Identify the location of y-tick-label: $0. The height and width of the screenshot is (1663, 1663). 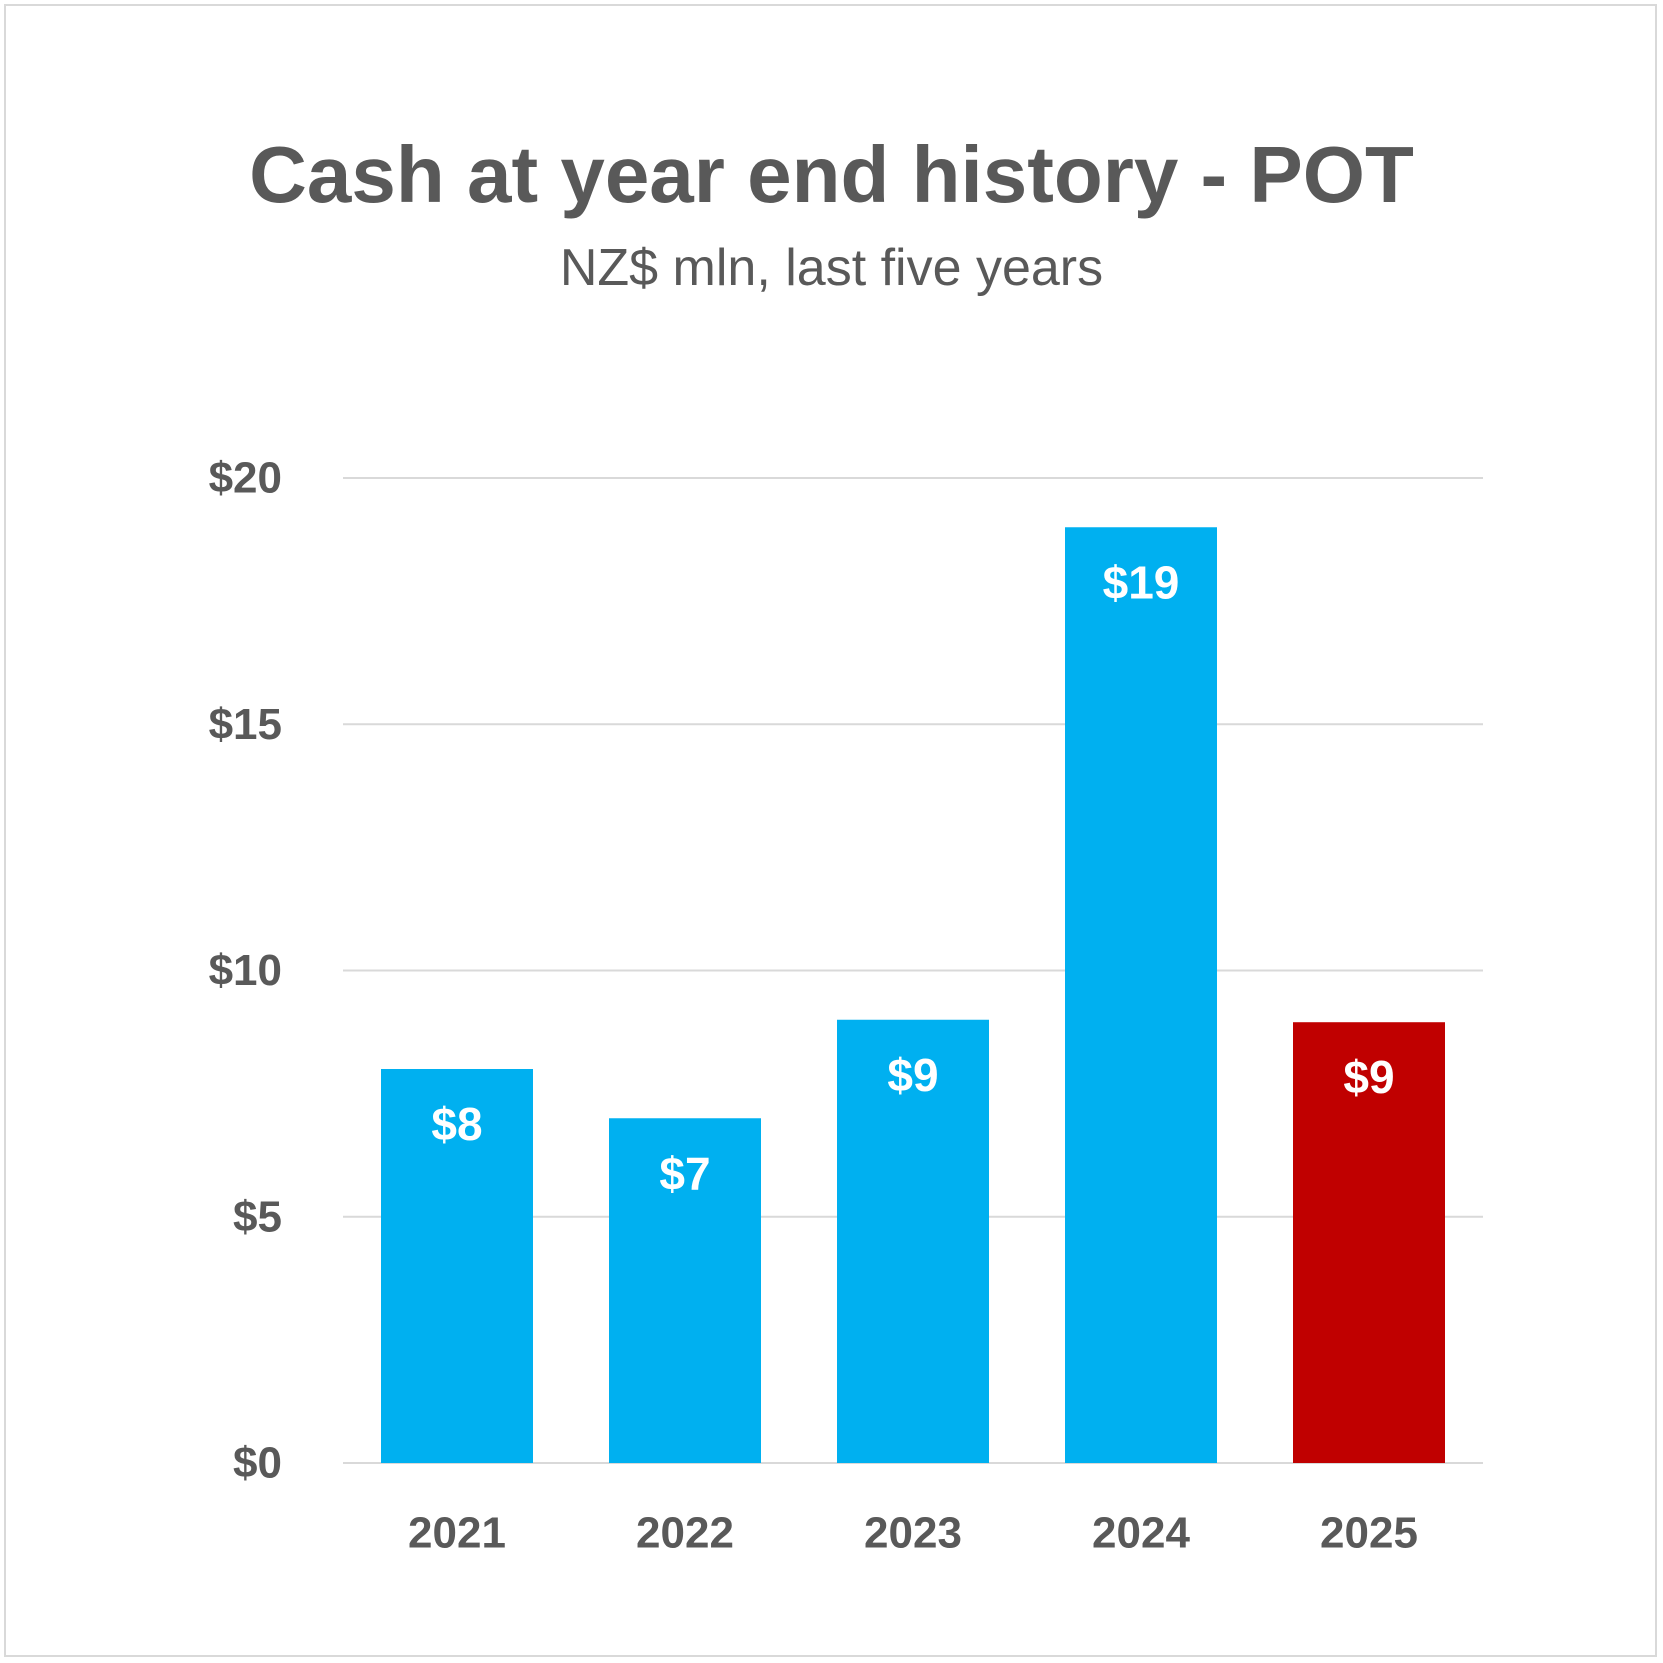
(257, 1463).